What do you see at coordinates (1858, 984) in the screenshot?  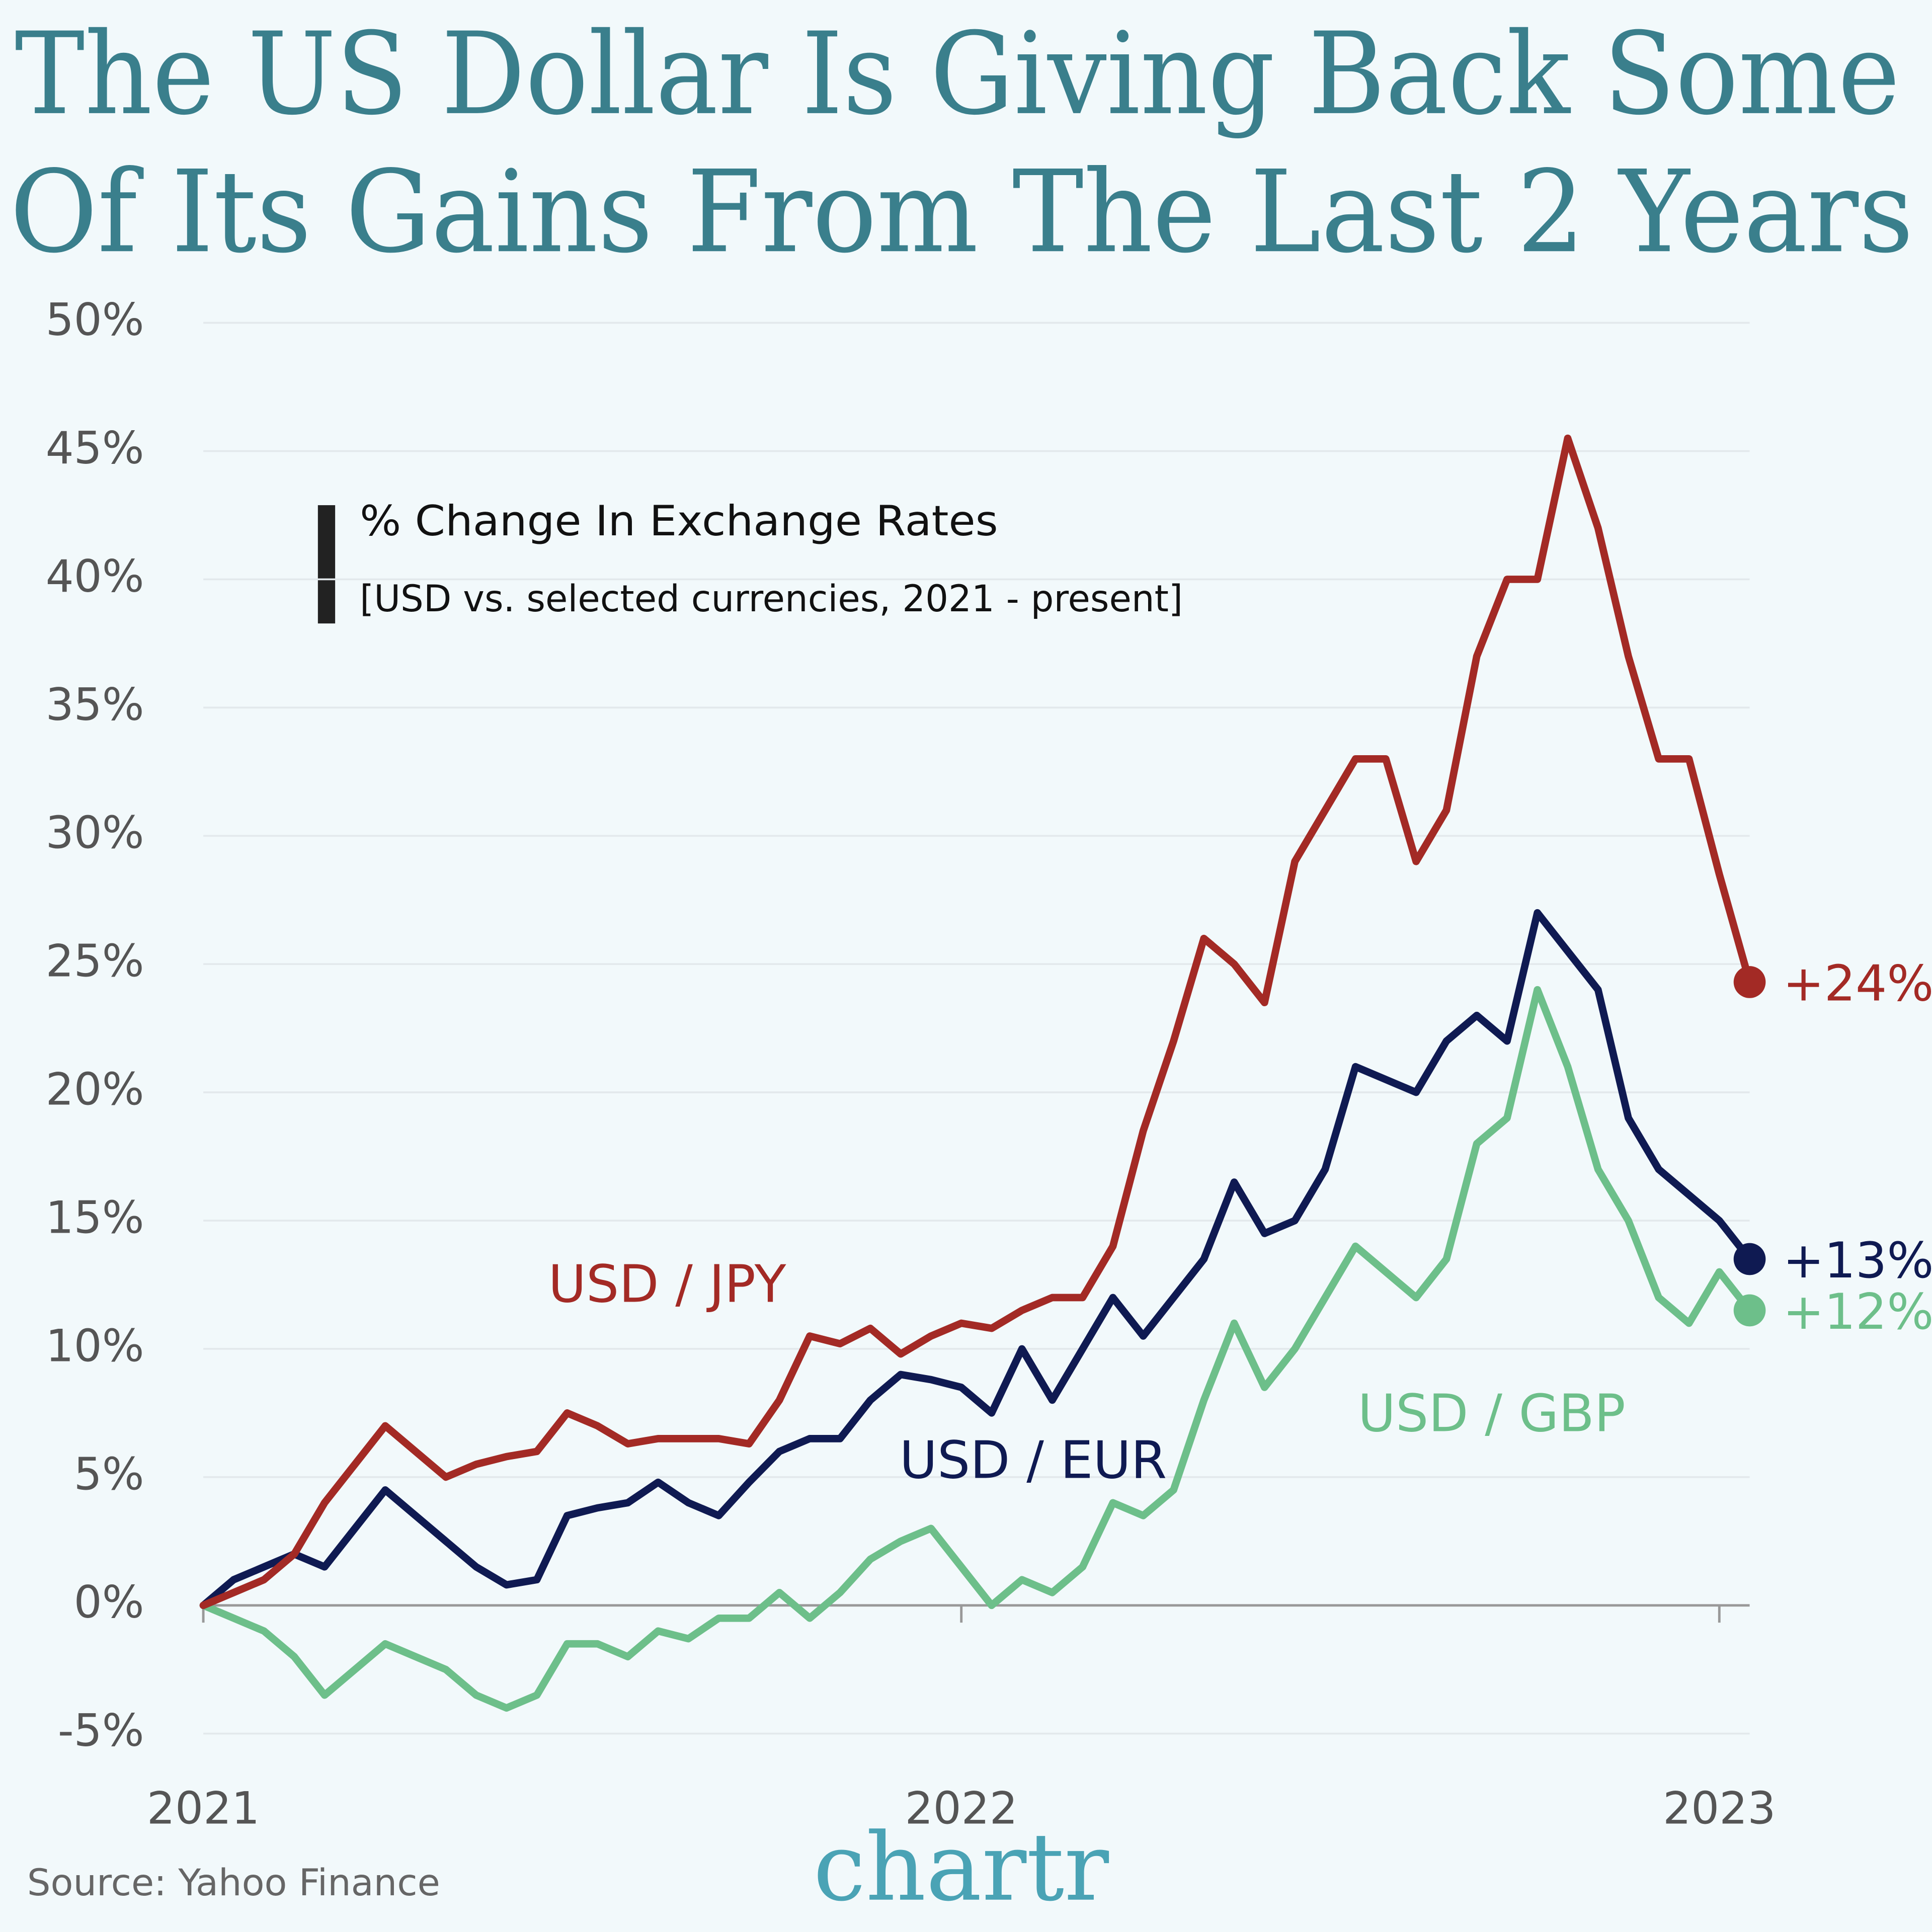 I see `end-label: +24%` at bounding box center [1858, 984].